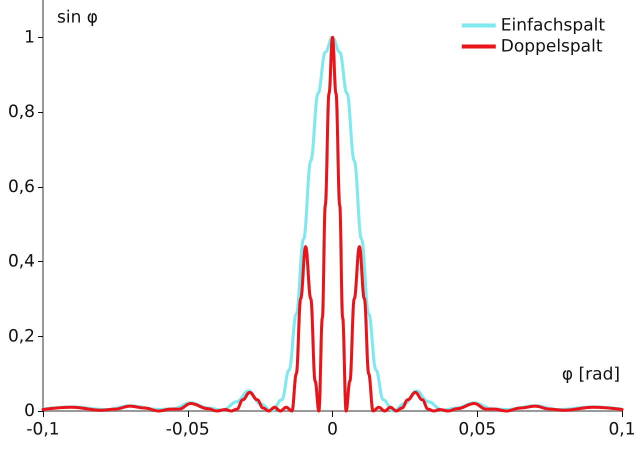 The height and width of the screenshot is (453, 640). Describe the element at coordinates (188, 430) in the screenshot. I see `x-tick-label: -0,05` at that location.